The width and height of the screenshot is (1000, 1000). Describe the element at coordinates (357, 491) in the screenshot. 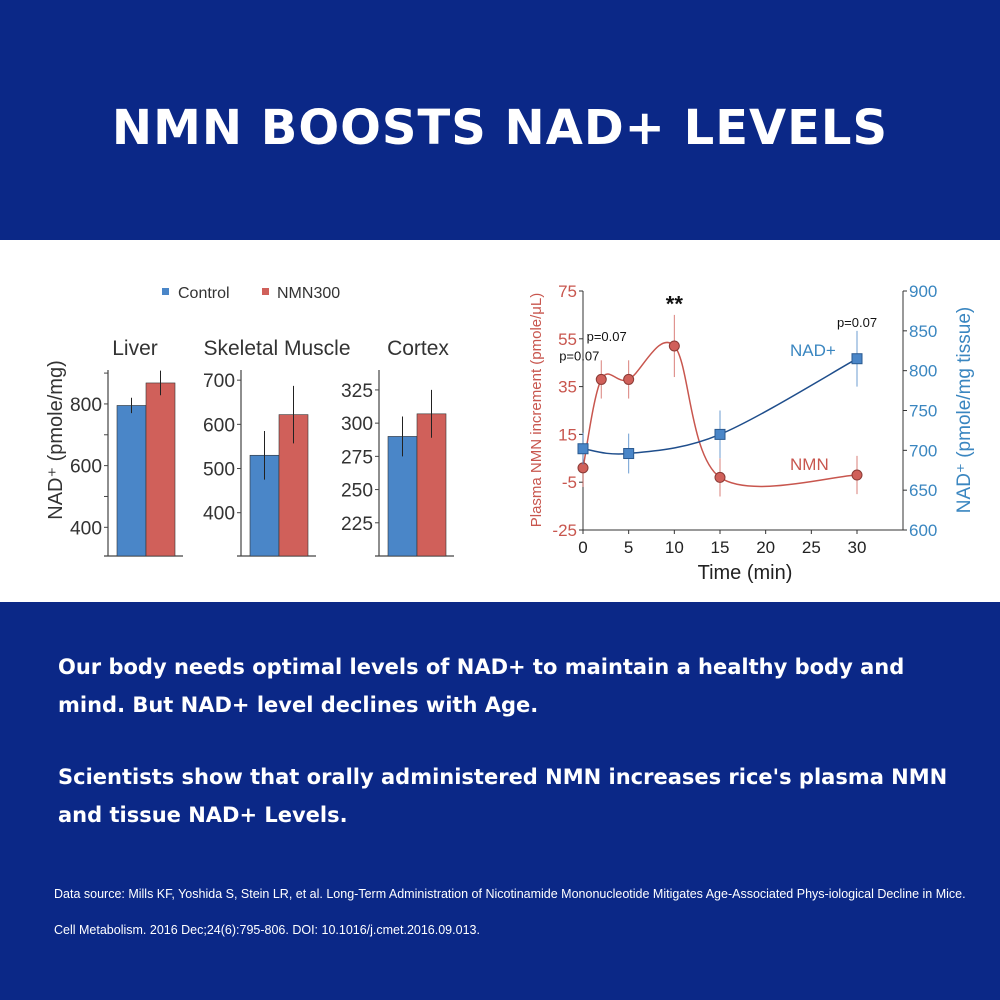

I see `y-tick-label: 250` at that location.